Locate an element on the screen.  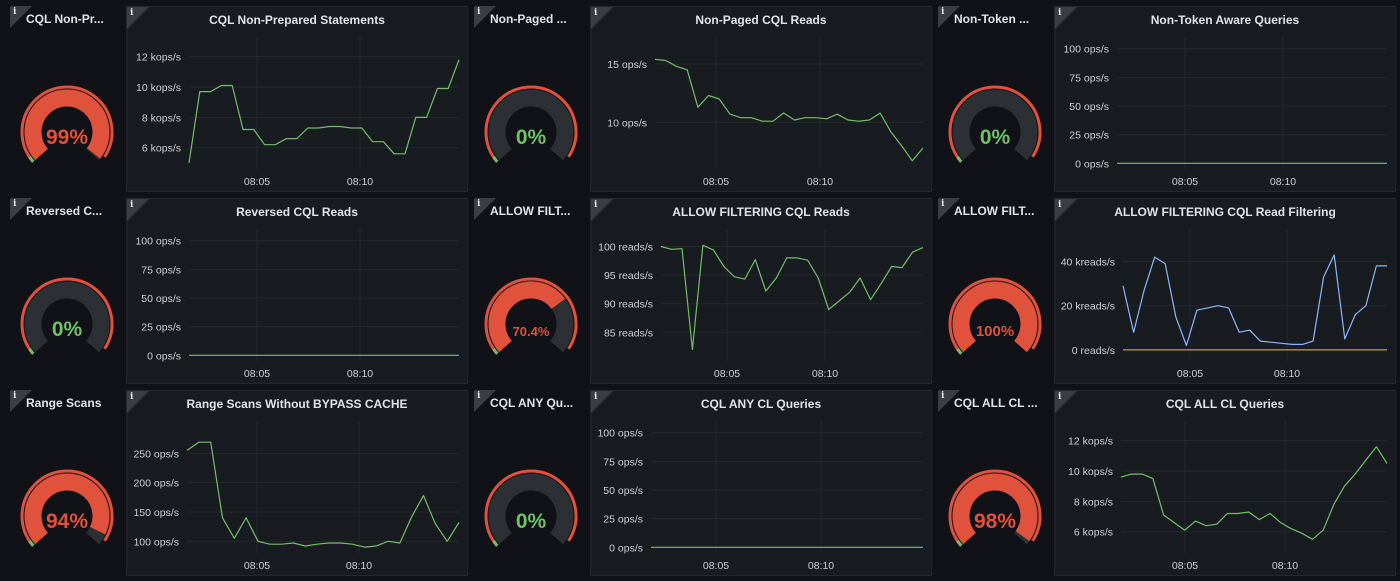
y-tick-label: 90 reads/s is located at coordinates (628, 305).